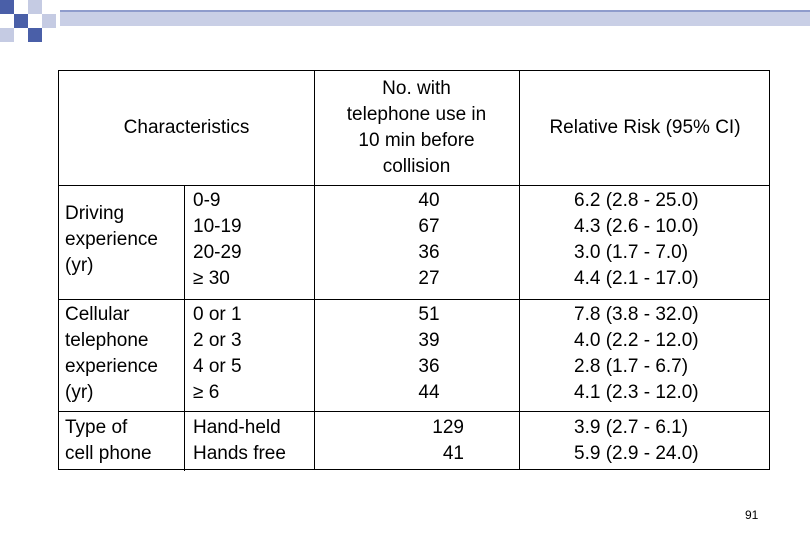 This screenshot has width=810, height=540. What do you see at coordinates (186, 127) in the screenshot?
I see `header-characteristics: Characteristics` at bounding box center [186, 127].